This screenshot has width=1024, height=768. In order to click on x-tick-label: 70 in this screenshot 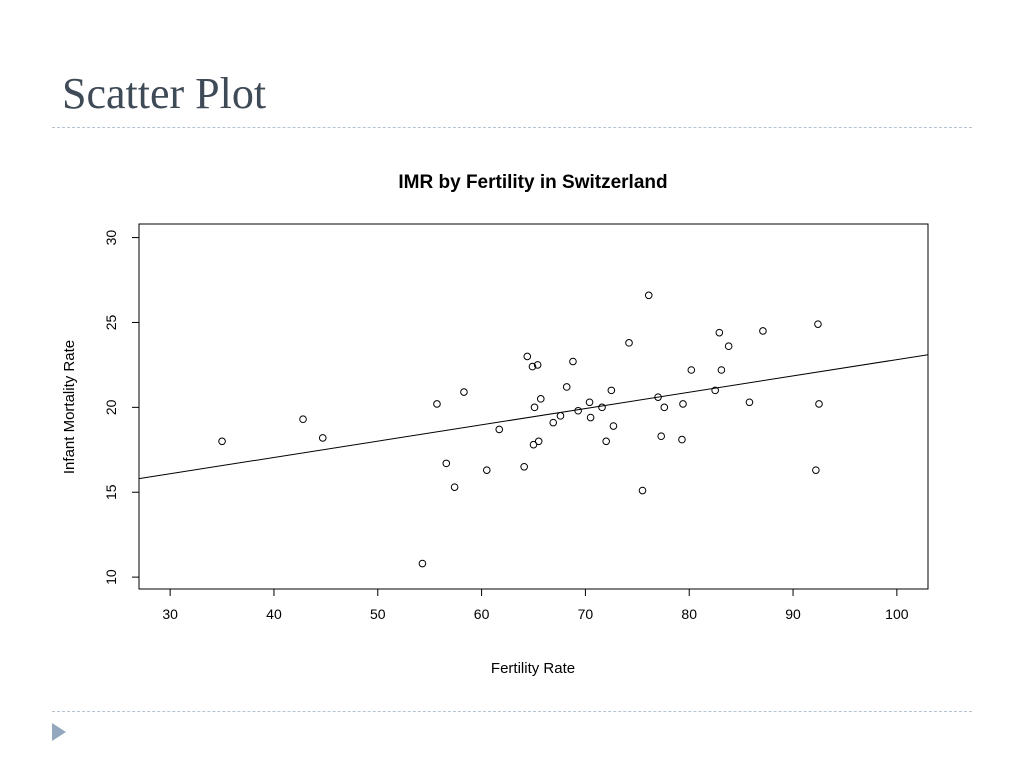, I will do `click(586, 614)`.